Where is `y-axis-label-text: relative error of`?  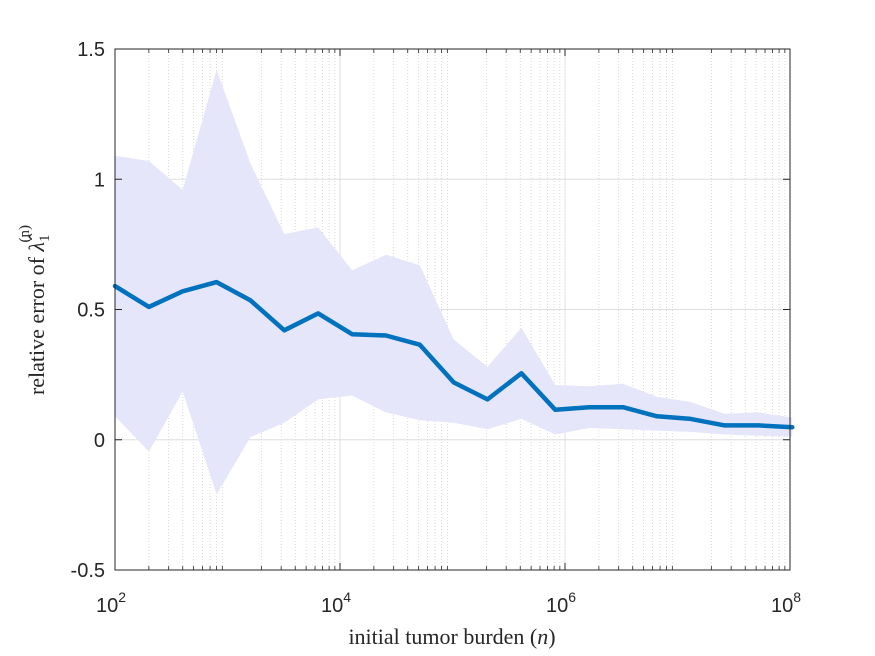
y-axis-label-text: relative error of is located at coordinates (36, 324).